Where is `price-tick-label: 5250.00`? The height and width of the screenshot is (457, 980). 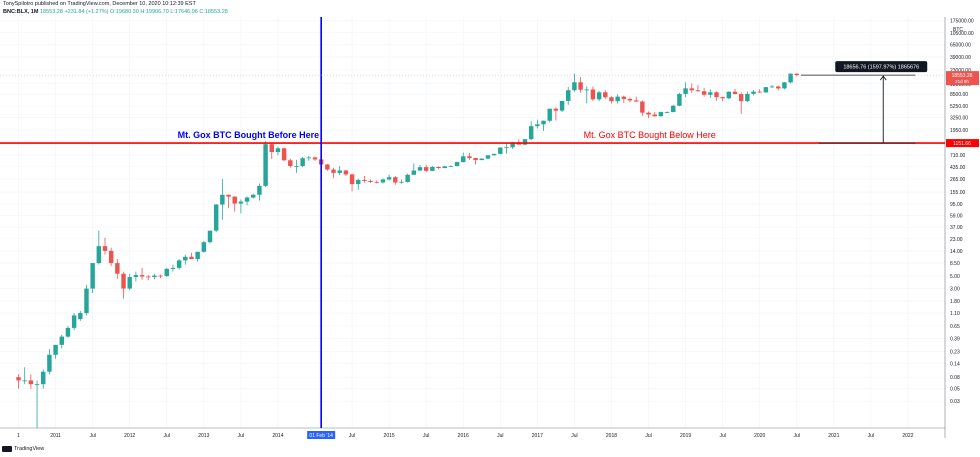 price-tick-label: 5250.00 is located at coordinates (959, 107).